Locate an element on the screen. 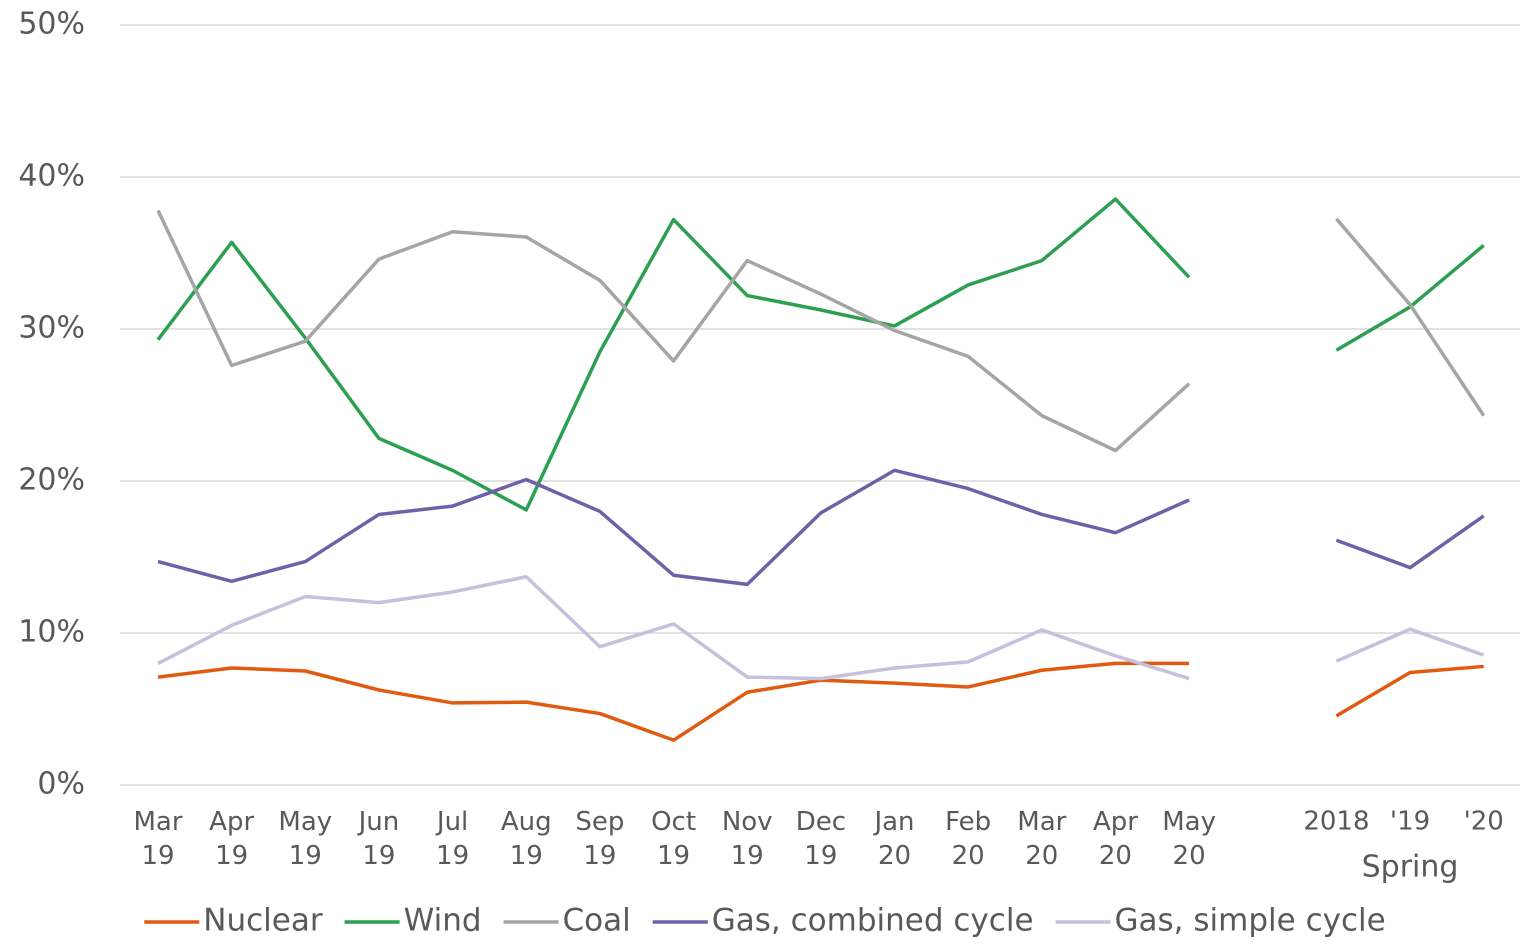  y-tick-label: 20% is located at coordinates (51, 480).